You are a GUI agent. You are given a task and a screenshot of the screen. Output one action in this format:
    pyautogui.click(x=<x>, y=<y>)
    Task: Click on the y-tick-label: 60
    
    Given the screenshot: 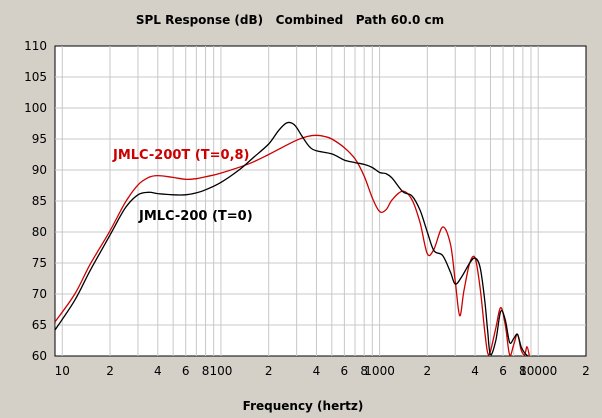 What is the action you would take?
    pyautogui.click(x=39, y=356)
    